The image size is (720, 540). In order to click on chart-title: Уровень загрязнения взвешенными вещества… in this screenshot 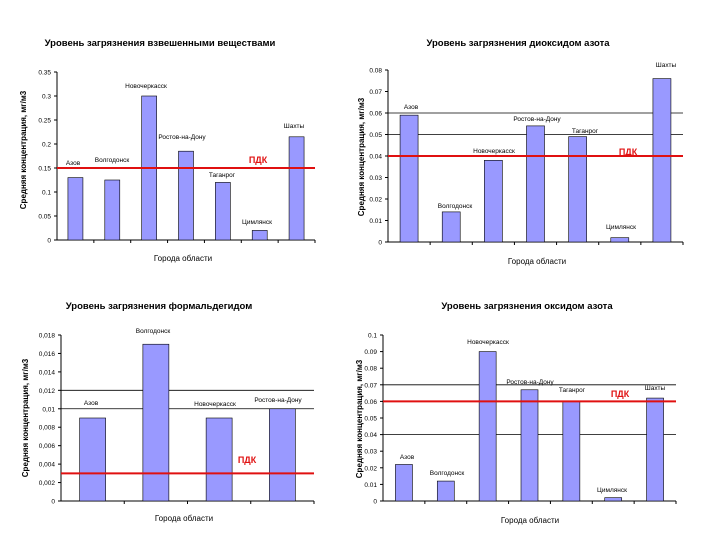, I will do `click(160, 43)`.